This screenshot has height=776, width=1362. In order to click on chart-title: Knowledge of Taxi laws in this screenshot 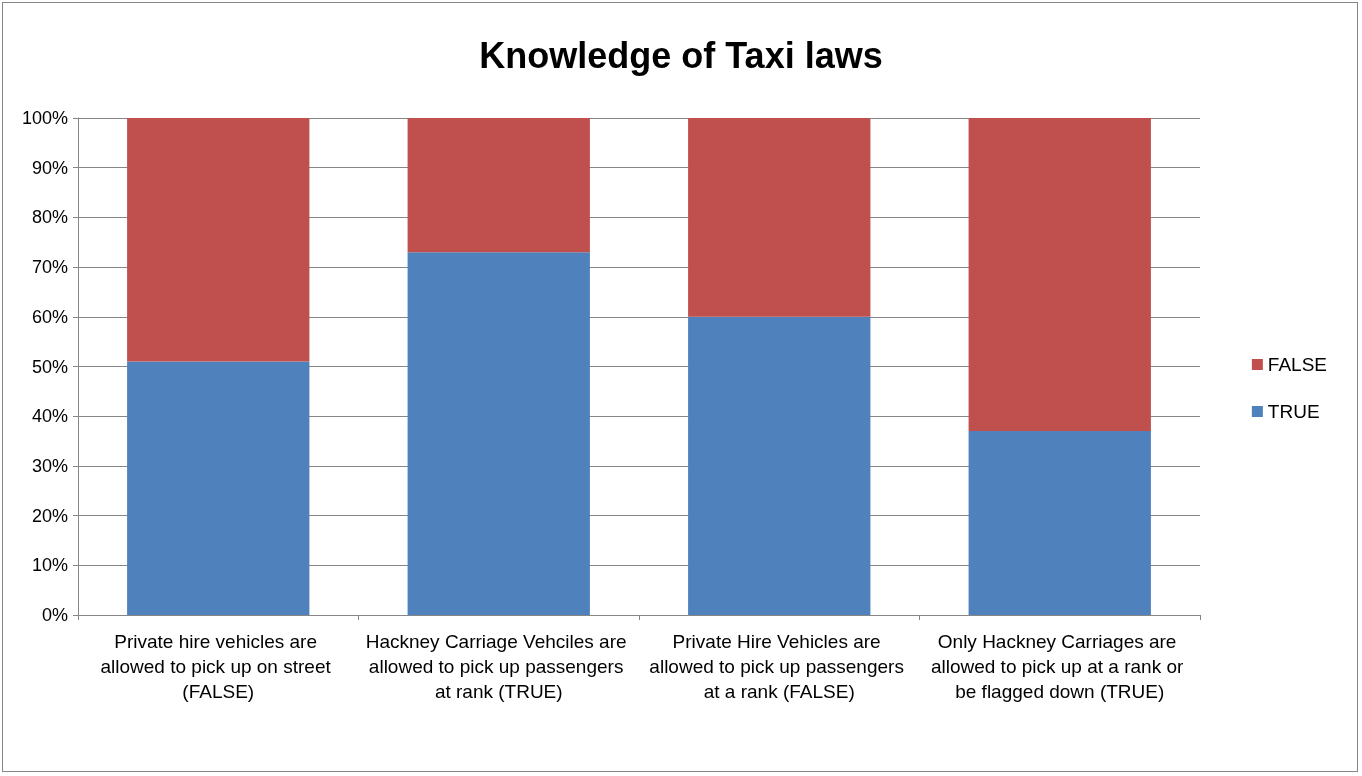, I will do `click(681, 55)`.